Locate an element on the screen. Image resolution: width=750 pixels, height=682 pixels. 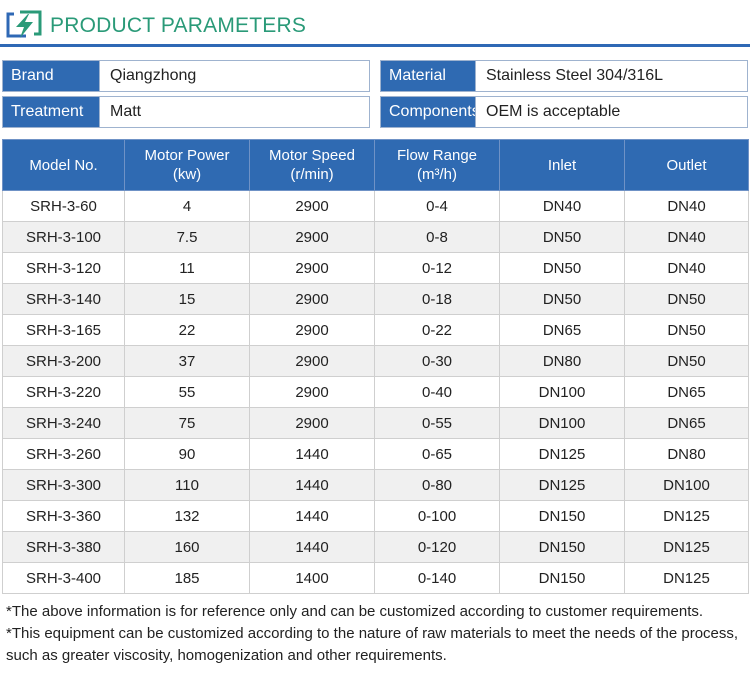
cell-flow: 0-22 is located at coordinates (437, 330).